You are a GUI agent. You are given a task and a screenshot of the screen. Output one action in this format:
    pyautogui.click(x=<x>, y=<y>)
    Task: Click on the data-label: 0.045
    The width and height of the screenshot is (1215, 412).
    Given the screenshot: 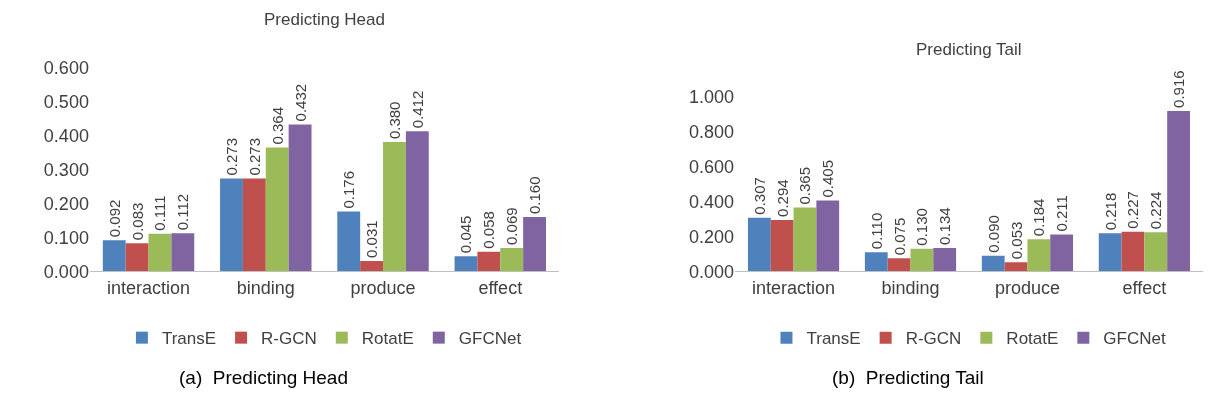 What is the action you would take?
    pyautogui.click(x=466, y=234)
    